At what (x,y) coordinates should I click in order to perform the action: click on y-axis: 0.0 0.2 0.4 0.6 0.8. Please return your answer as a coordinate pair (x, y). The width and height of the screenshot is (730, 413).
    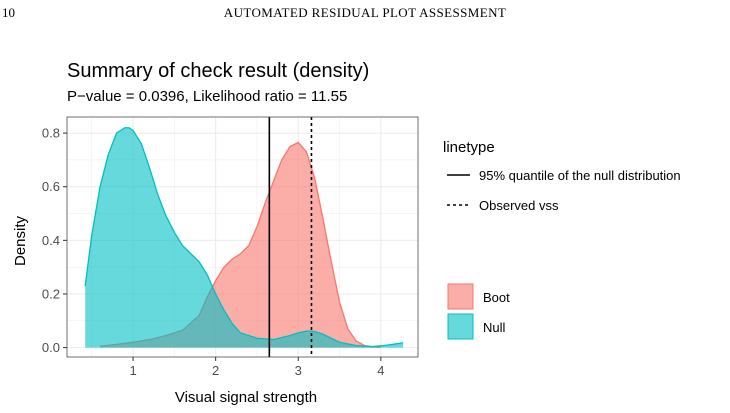
    Looking at the image, I should click on (54, 240).